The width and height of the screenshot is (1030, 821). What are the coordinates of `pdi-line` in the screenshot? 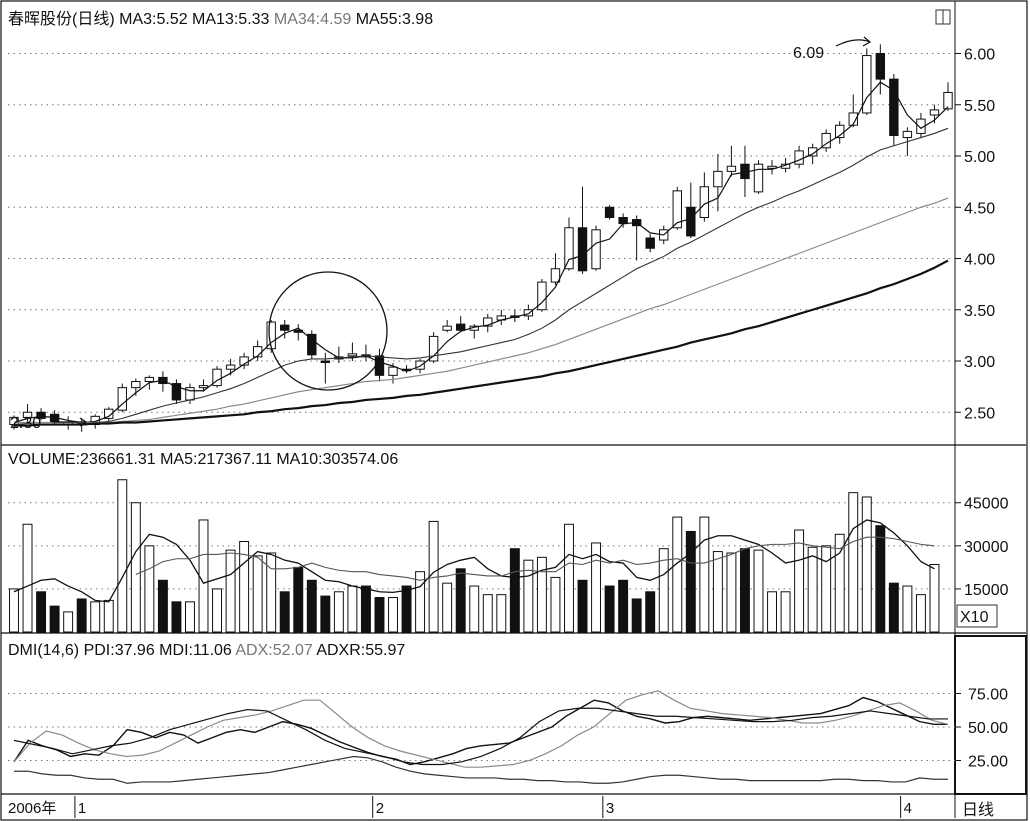 It's located at (480, 731).